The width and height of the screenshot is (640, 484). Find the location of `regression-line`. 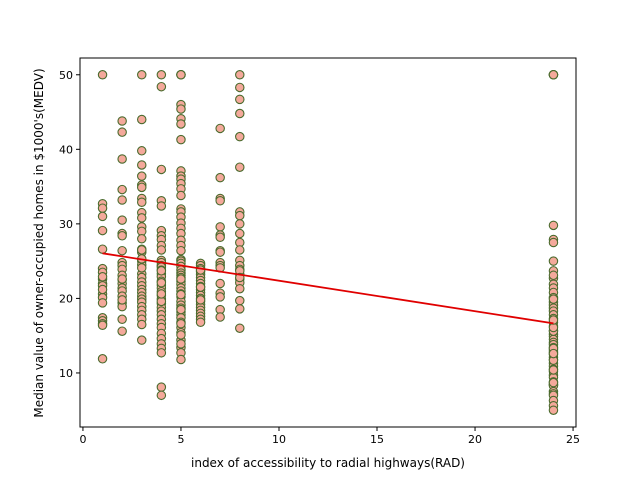

regression-line is located at coordinates (328, 288).